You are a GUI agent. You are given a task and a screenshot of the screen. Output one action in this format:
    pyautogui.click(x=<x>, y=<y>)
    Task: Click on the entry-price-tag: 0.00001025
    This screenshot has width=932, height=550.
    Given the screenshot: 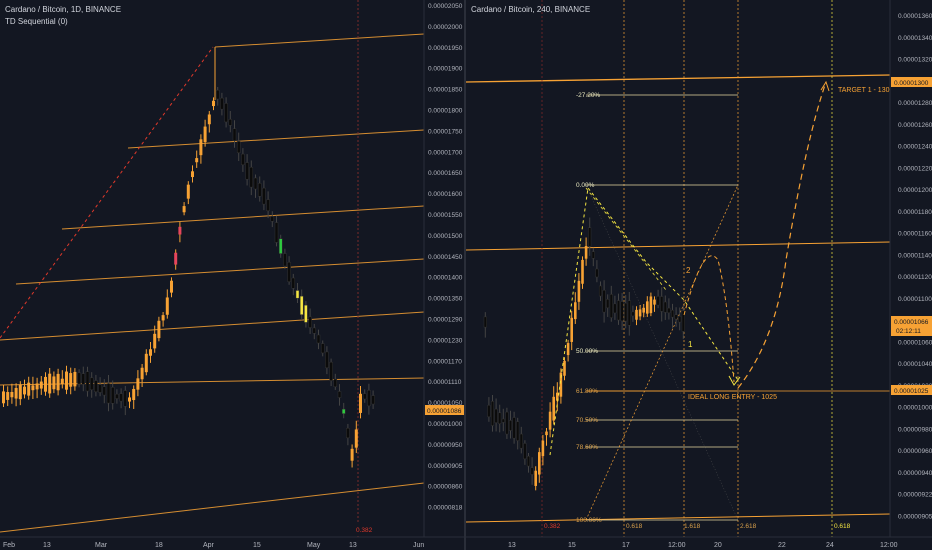 What is the action you would take?
    pyautogui.click(x=911, y=391)
    